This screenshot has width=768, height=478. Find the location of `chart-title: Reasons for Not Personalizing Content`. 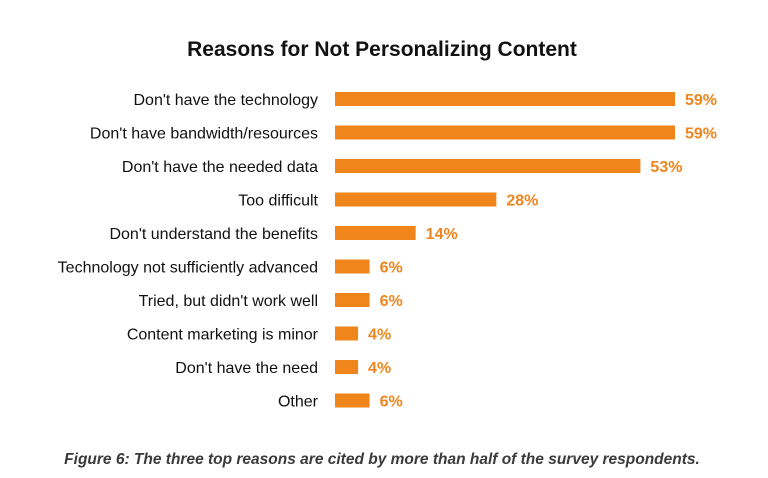

chart-title: Reasons for Not Personalizing Content is located at coordinates (382, 49).